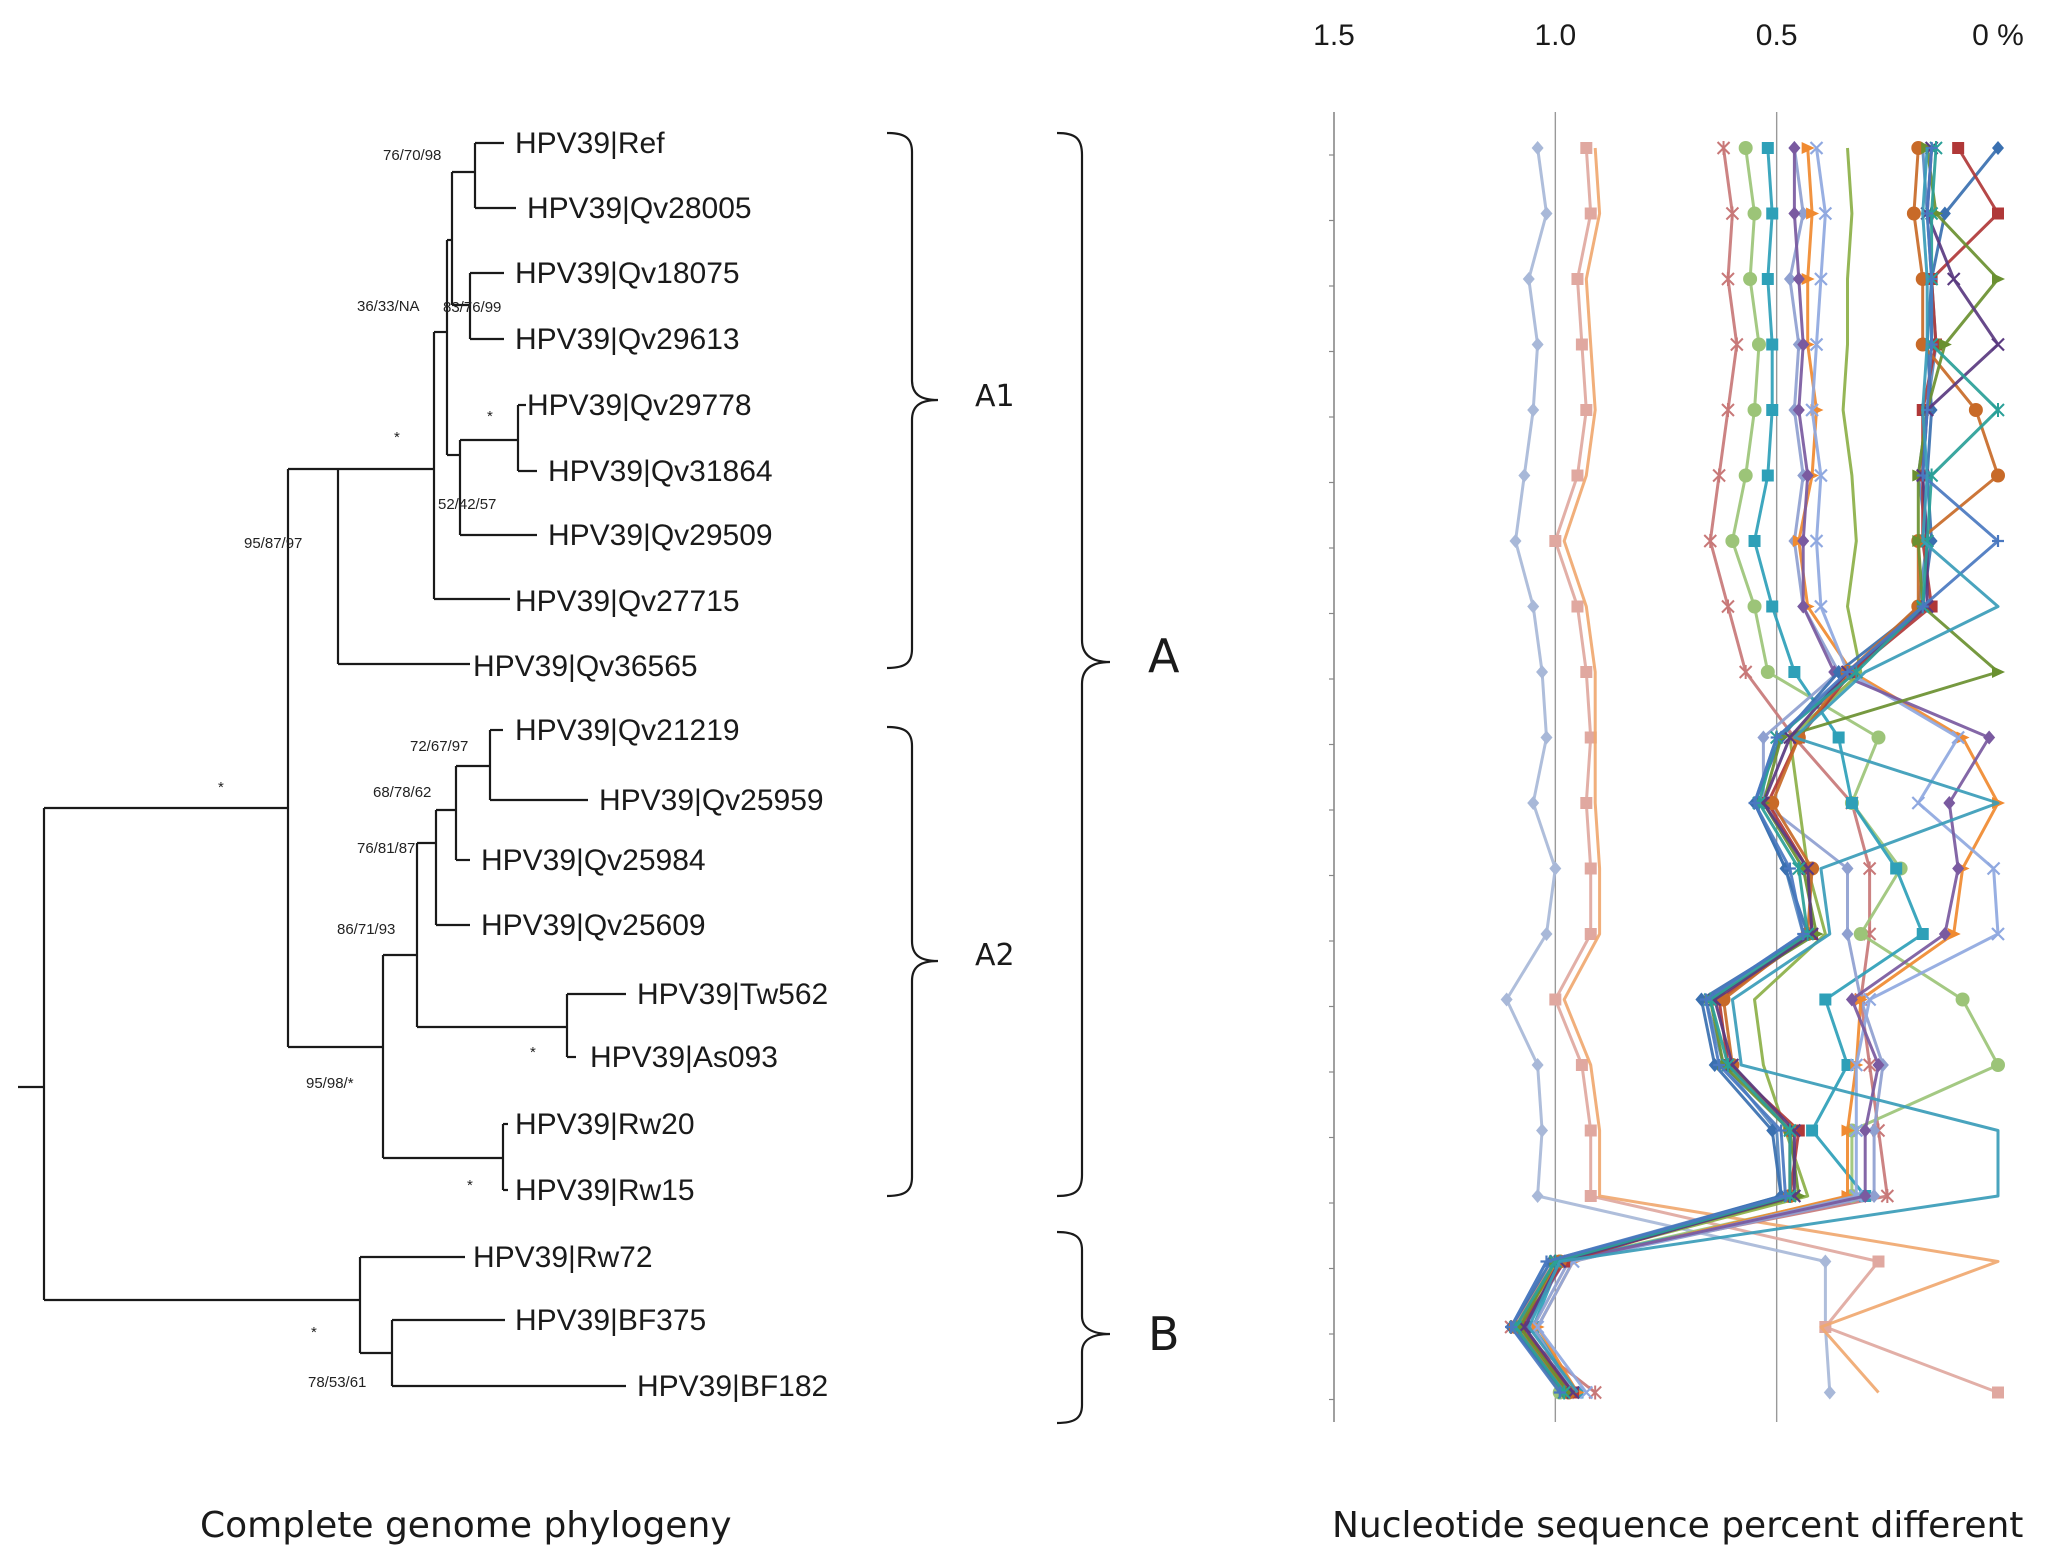 Image resolution: width=2049 pixels, height=1564 pixels. What do you see at coordinates (386, 848) in the screenshot?
I see `support-value: 76/81/87` at bounding box center [386, 848].